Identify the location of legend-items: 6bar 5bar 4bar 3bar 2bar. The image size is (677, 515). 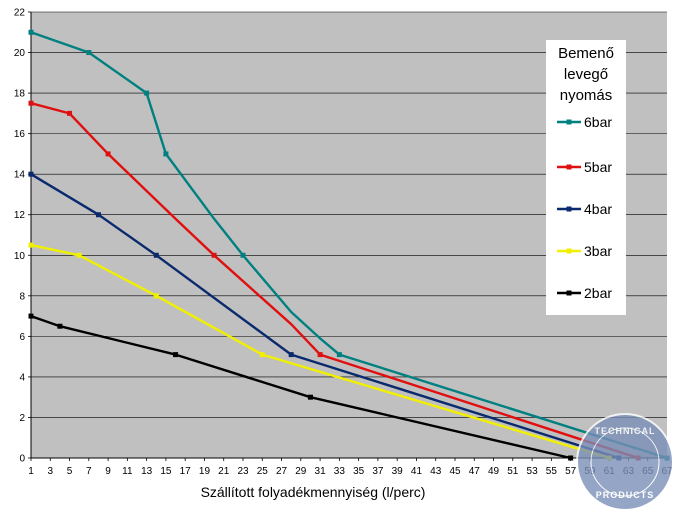
(584, 207).